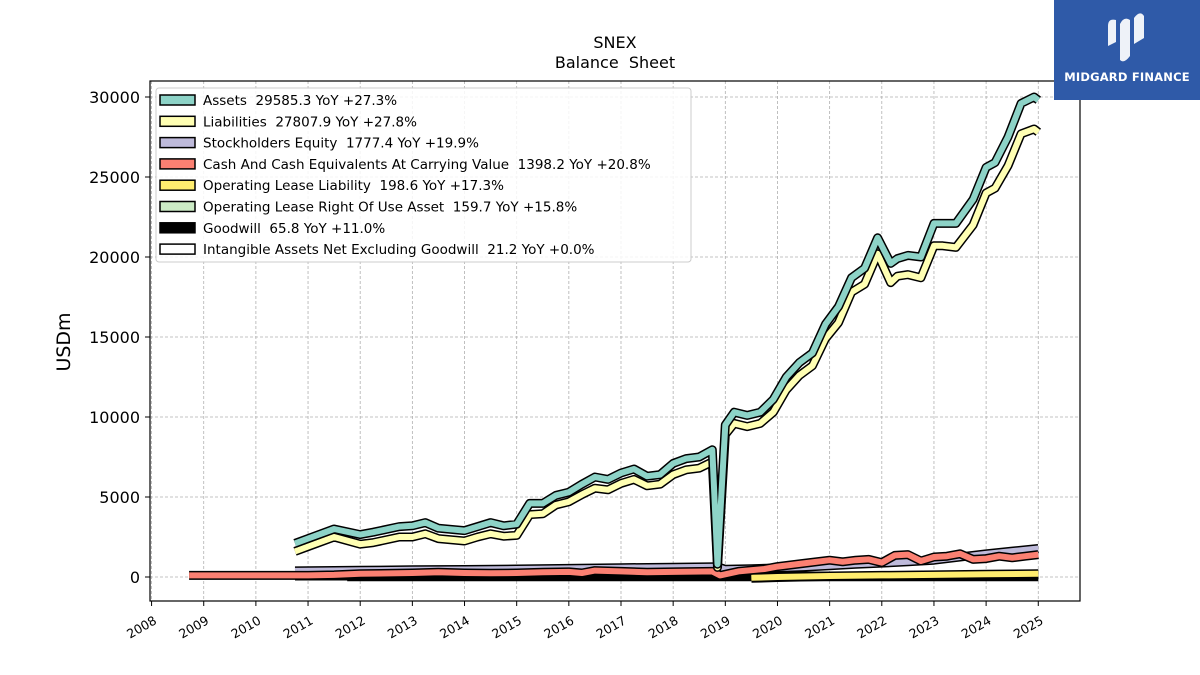 The width and height of the screenshot is (1200, 675). I want to click on x-tick-label: 2009, so click(193, 627).